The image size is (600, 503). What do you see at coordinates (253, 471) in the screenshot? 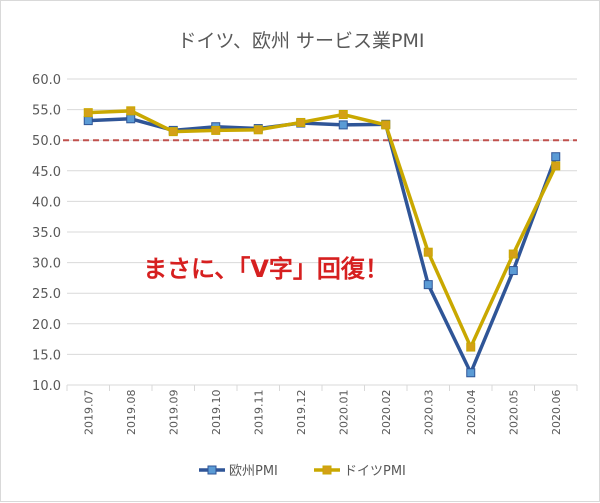
I see `legend-label: 欧州PMI` at bounding box center [253, 471].